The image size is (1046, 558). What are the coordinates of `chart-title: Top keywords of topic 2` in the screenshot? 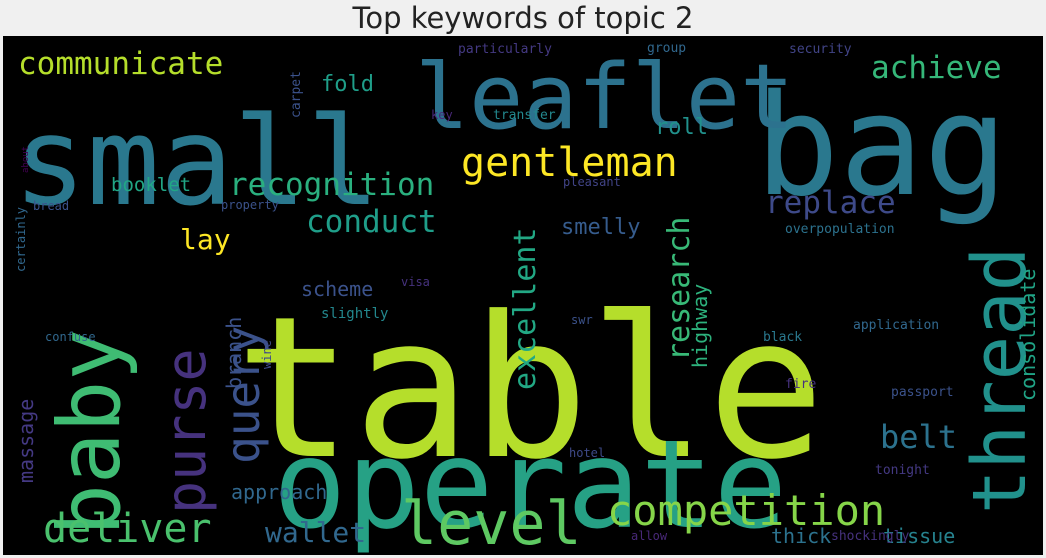 It's located at (523, 18).